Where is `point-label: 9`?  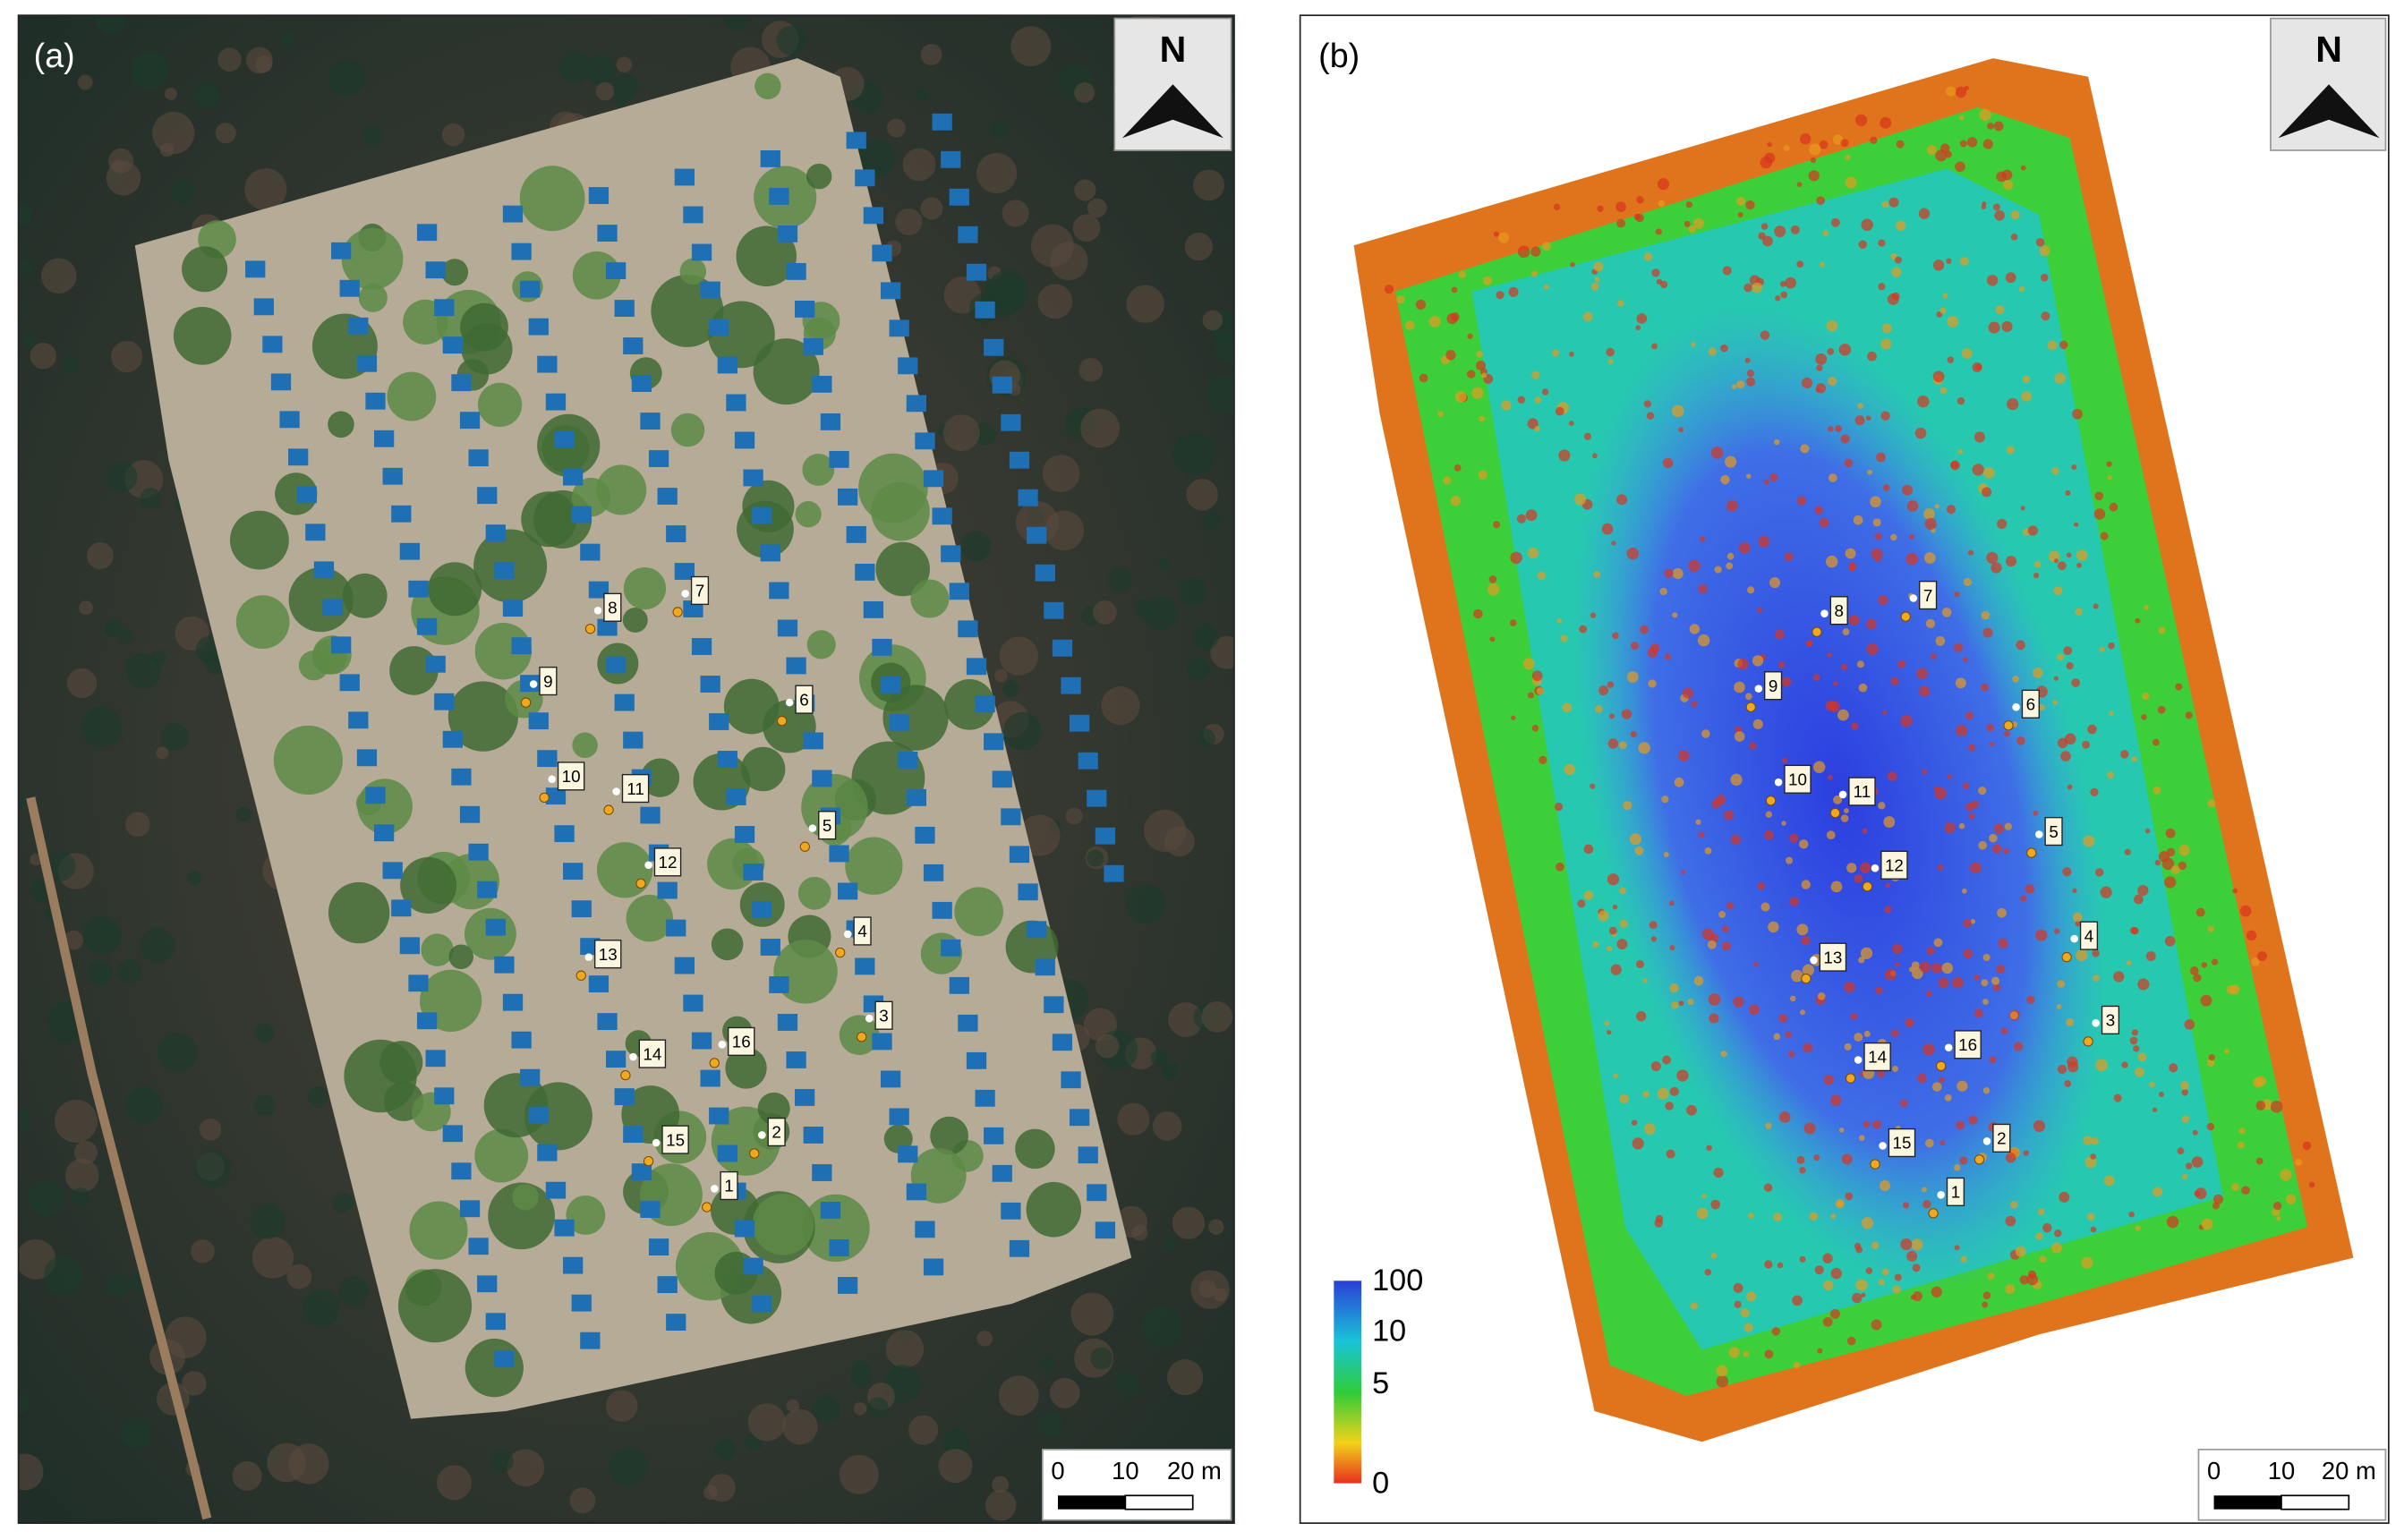 point-label: 9 is located at coordinates (547, 682).